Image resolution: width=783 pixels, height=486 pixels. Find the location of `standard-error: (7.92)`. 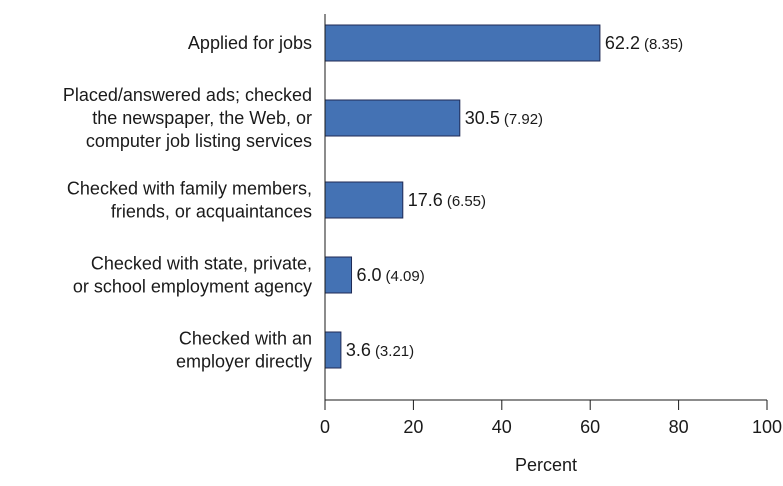

standard-error: (7.92) is located at coordinates (523, 119).